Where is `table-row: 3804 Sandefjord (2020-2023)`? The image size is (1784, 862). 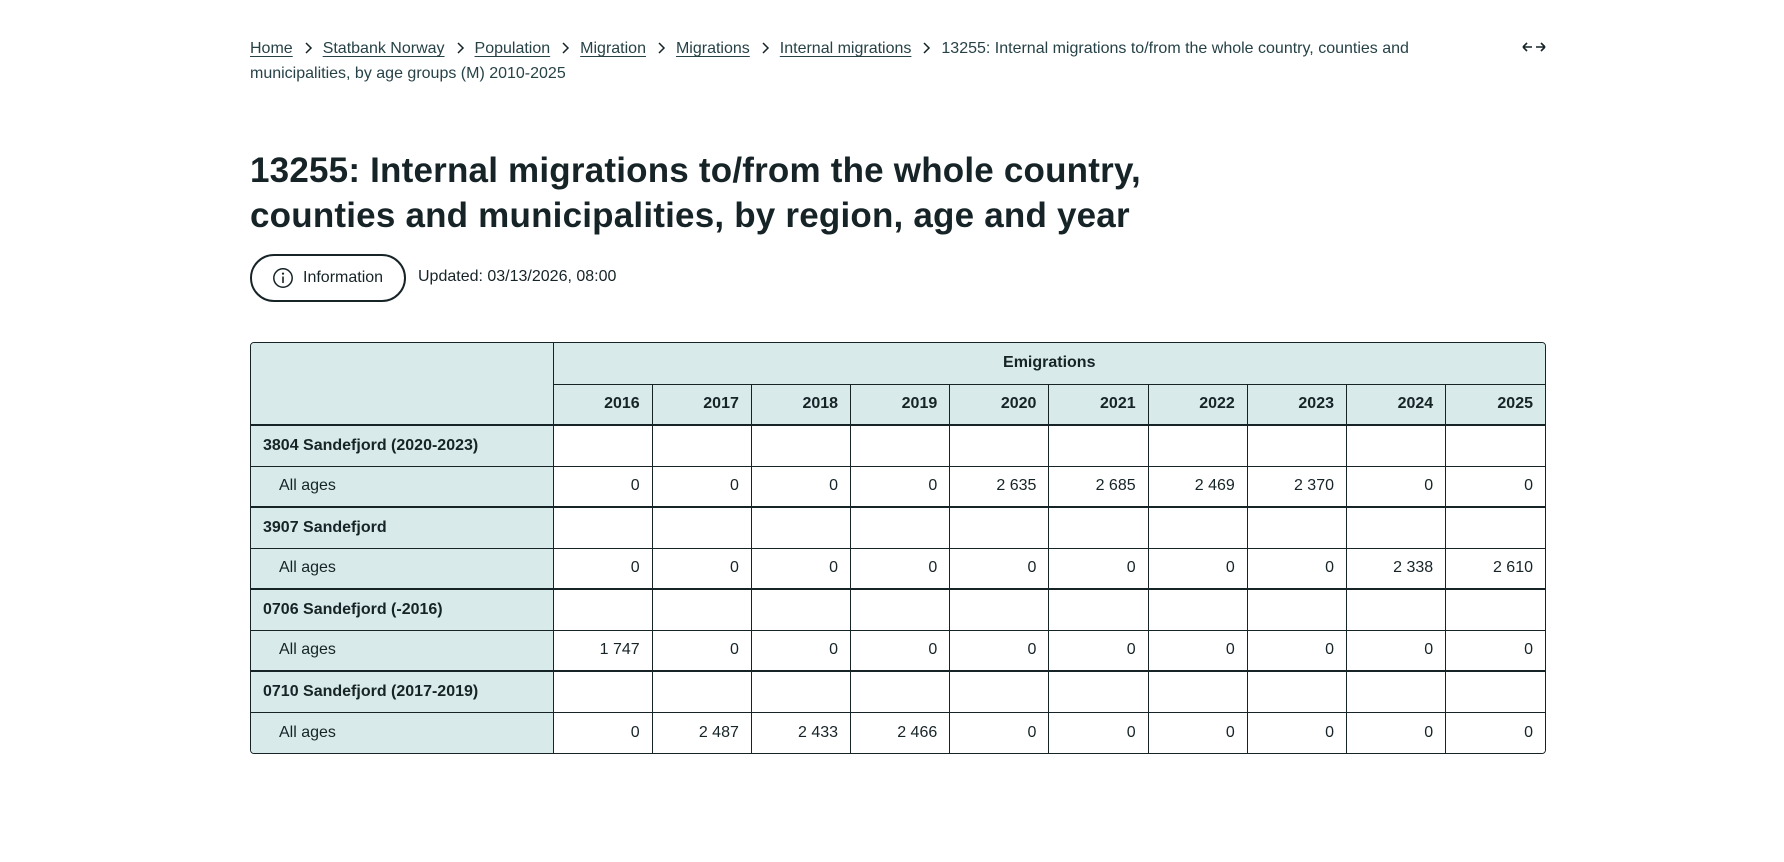 table-row: 3804 Sandefjord (2020-2023) is located at coordinates (898, 445).